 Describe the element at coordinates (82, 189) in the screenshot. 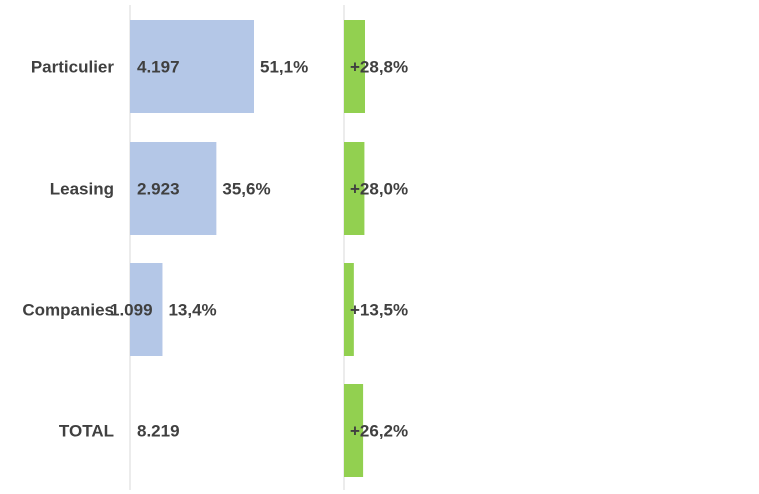

I see `category-label: Leasing` at that location.